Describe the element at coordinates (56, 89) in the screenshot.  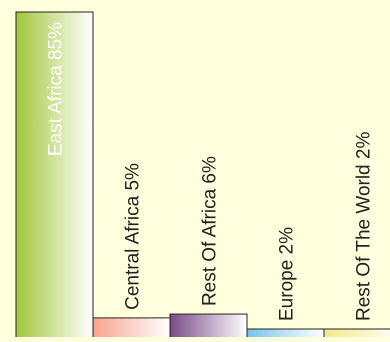
I see `data-label-east-africa: East Africa 85%` at that location.